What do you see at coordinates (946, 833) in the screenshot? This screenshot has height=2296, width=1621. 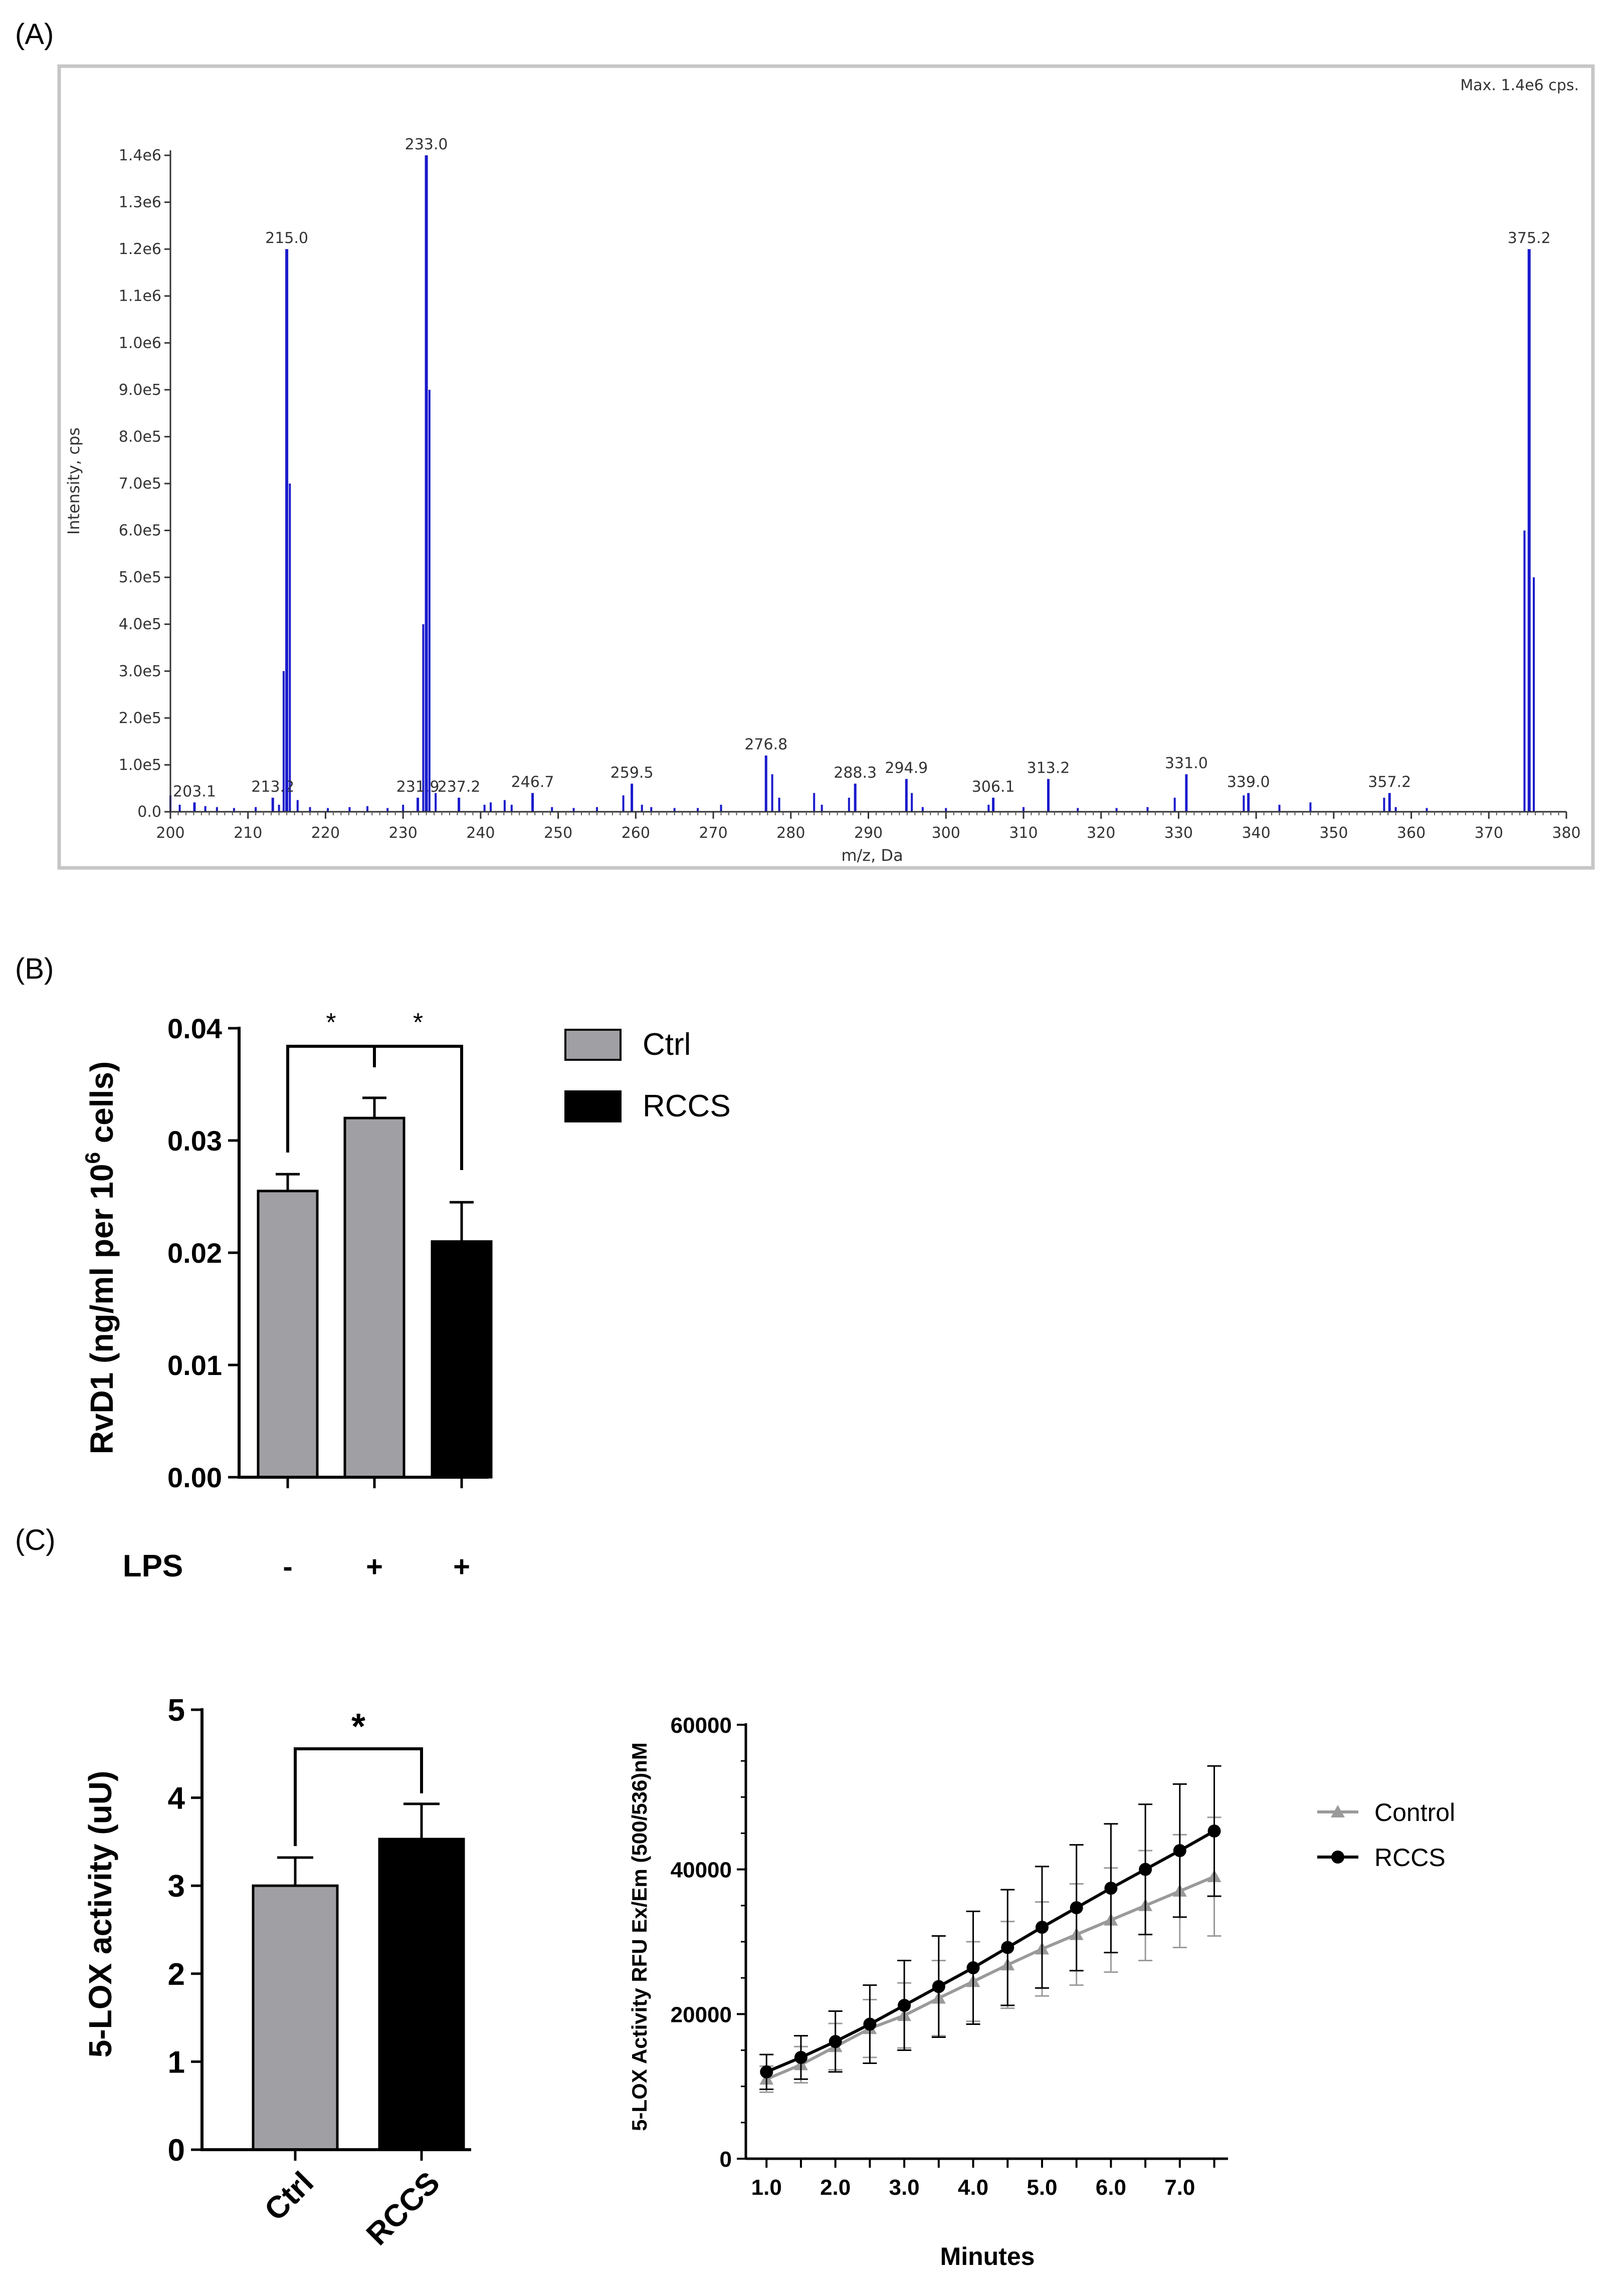 I see `x-tick-label: 300` at bounding box center [946, 833].